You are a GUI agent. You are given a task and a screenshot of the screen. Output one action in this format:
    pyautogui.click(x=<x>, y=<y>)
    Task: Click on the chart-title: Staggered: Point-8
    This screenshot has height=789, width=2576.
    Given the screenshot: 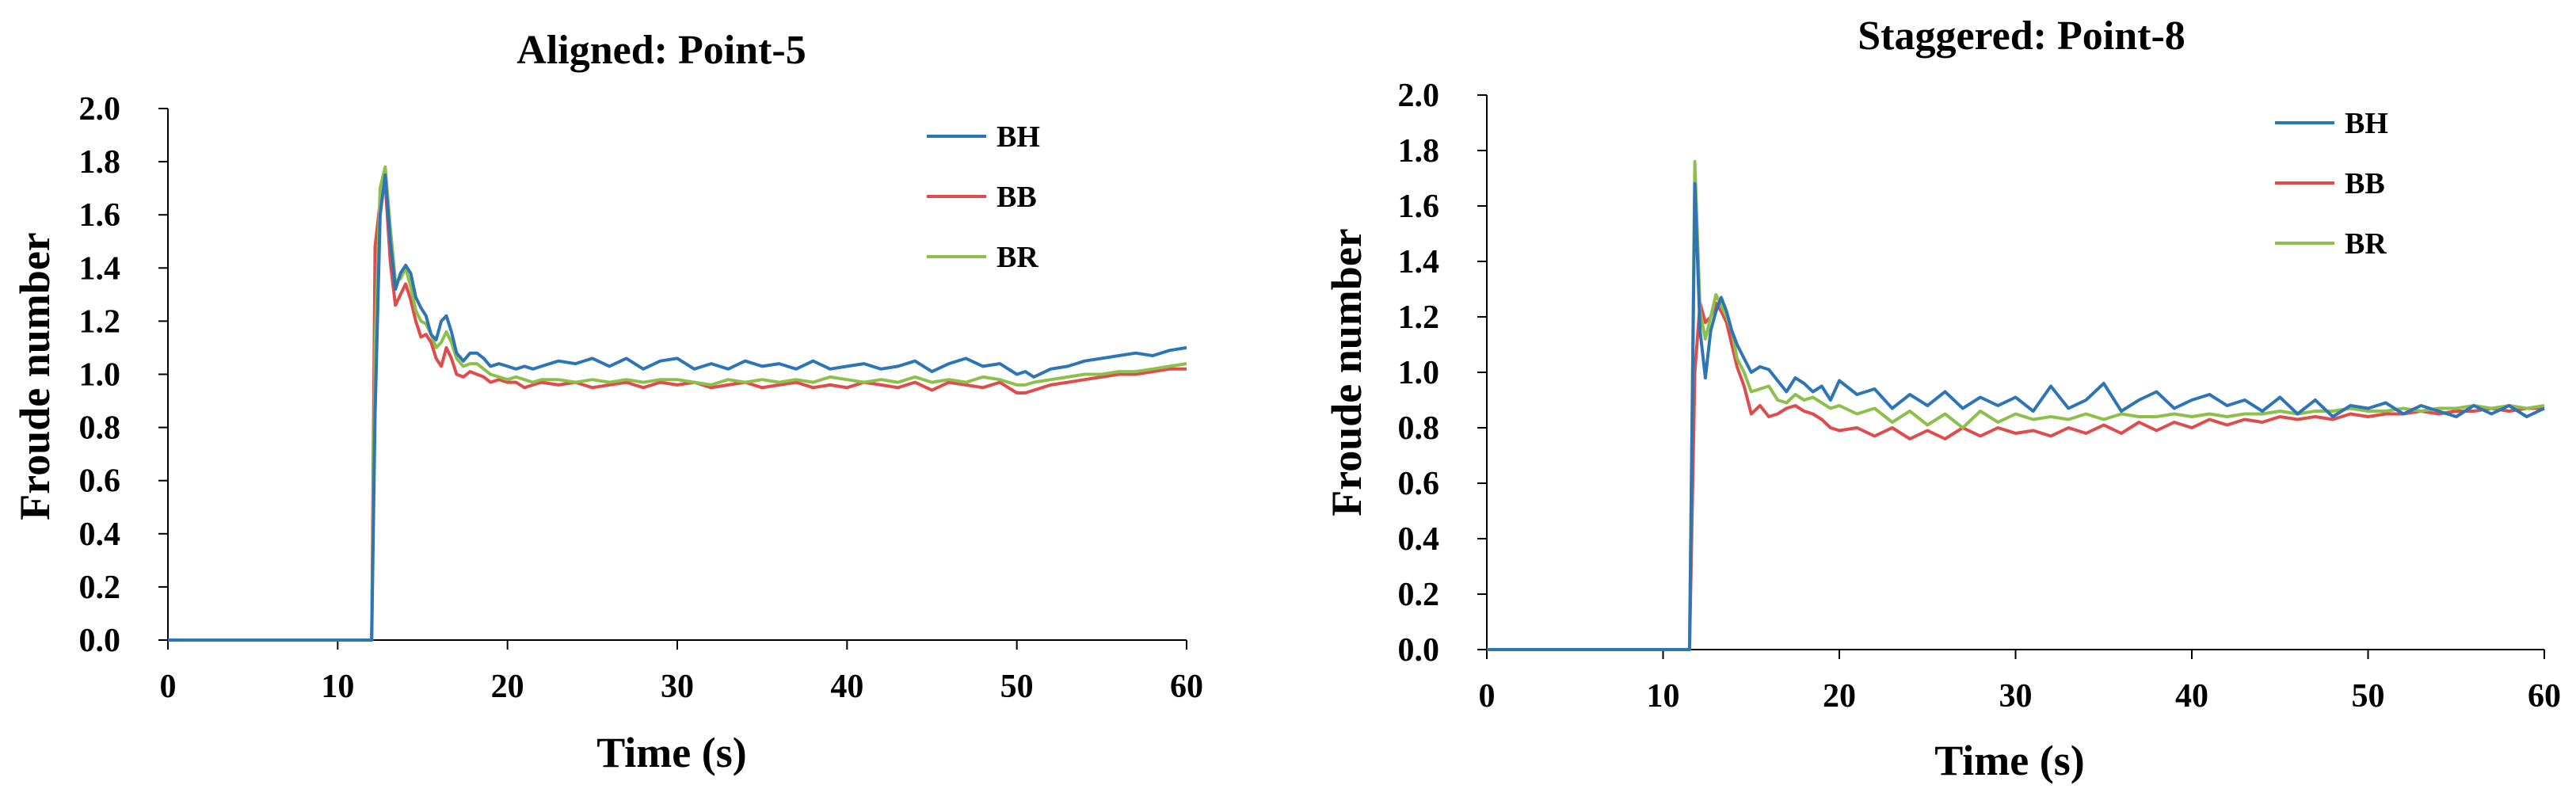 What is the action you would take?
    pyautogui.click(x=2022, y=36)
    